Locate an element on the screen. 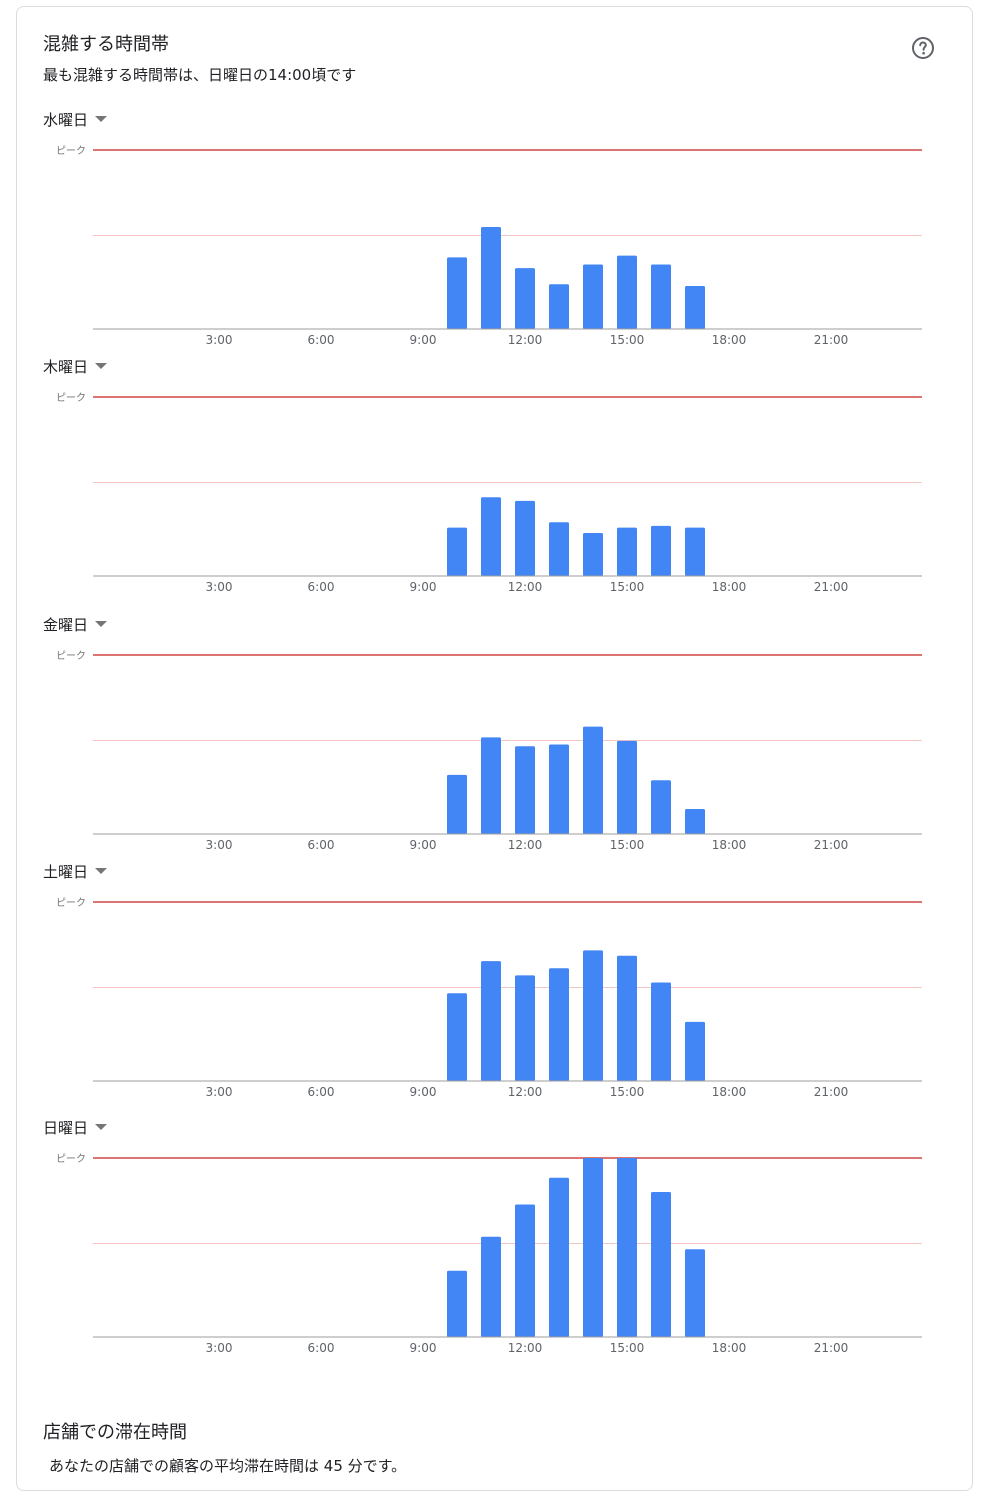 Image resolution: width=1000 pixels, height=1509 pixels. day-selector-label: 日曜日 is located at coordinates (66, 1127).